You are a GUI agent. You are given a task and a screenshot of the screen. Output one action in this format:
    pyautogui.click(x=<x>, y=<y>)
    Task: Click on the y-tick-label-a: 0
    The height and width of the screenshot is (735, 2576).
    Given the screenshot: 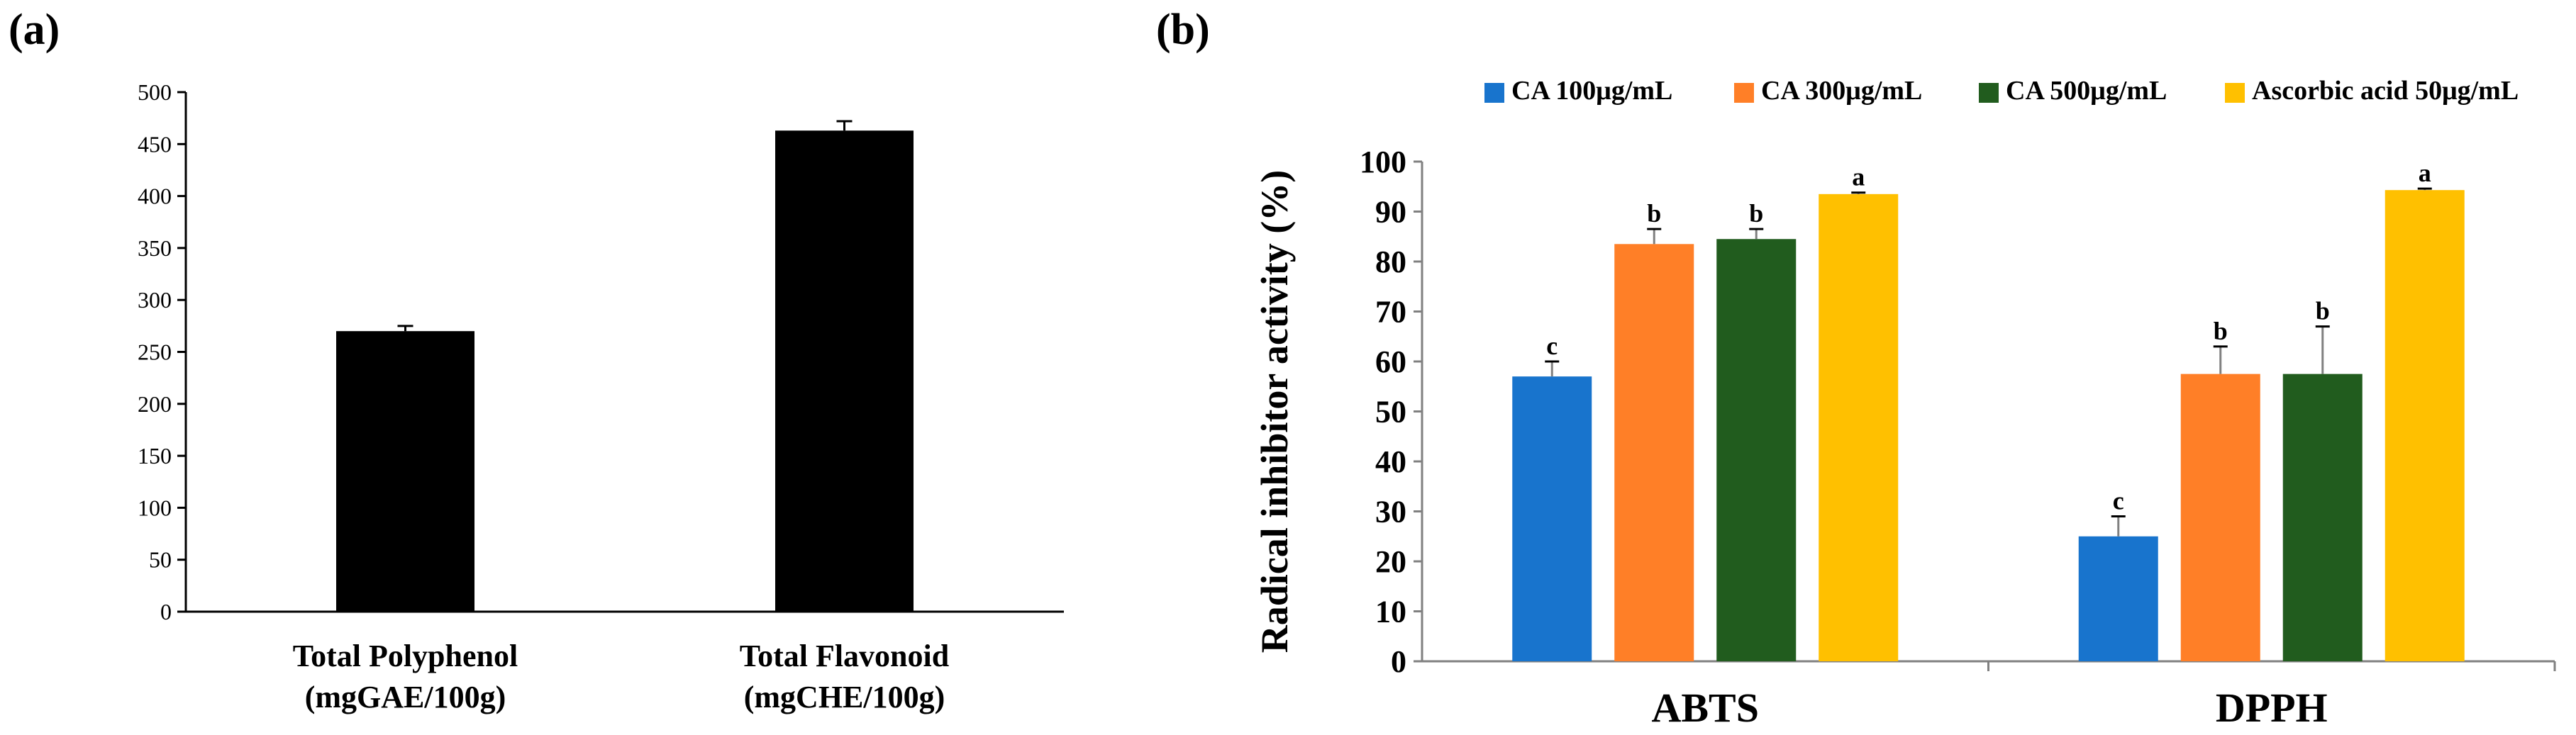 What is the action you would take?
    pyautogui.click(x=166, y=611)
    